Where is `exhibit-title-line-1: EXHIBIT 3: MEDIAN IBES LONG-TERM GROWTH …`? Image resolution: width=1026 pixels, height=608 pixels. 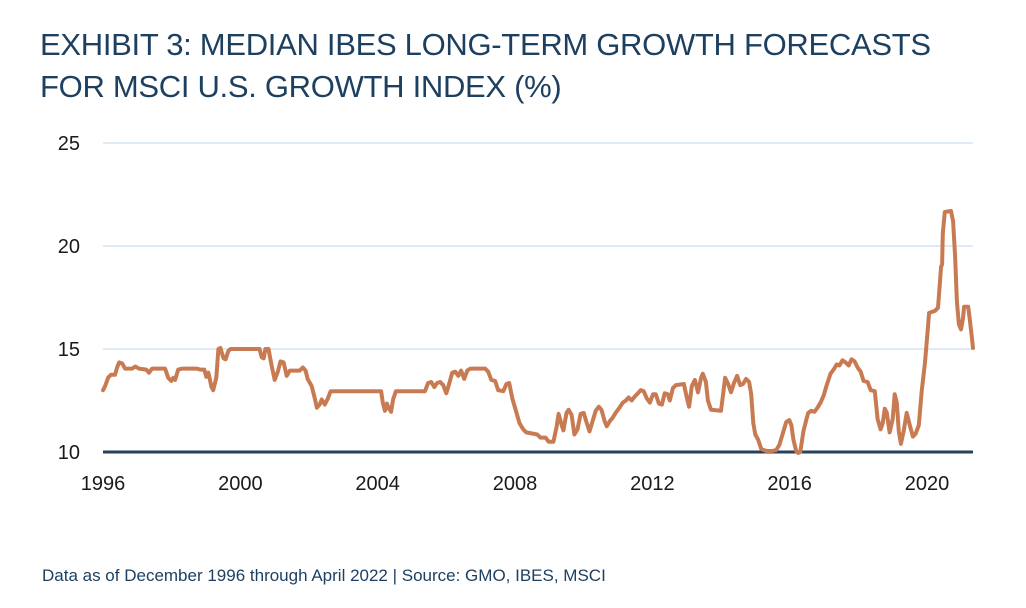
exhibit-title-line-1: EXHIBIT 3: MEDIAN IBES LONG-TERM GROWTH … is located at coordinates (485, 44).